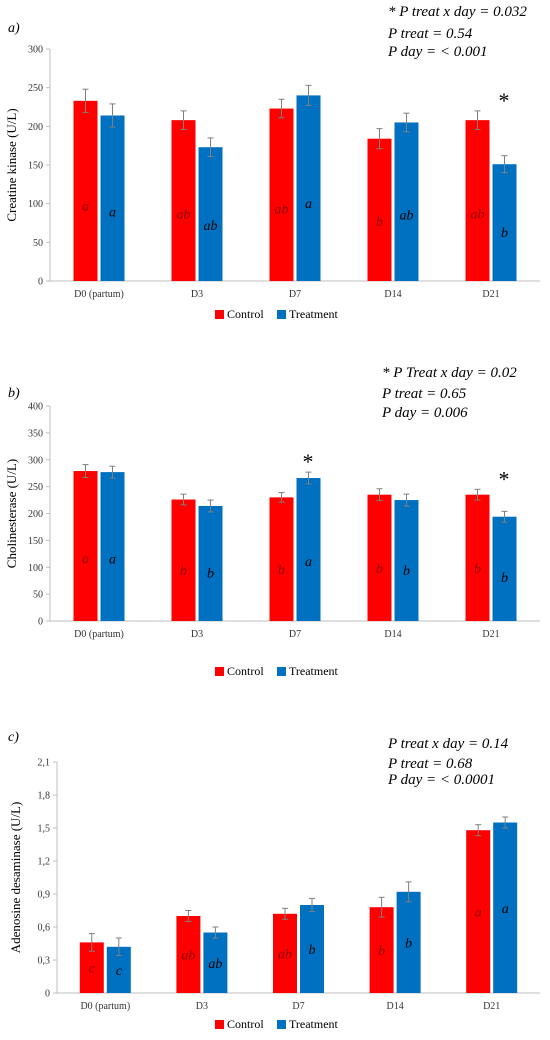 The image size is (550, 1040). Describe the element at coordinates (35, 433) in the screenshot. I see `y-tick-label: 350` at that location.